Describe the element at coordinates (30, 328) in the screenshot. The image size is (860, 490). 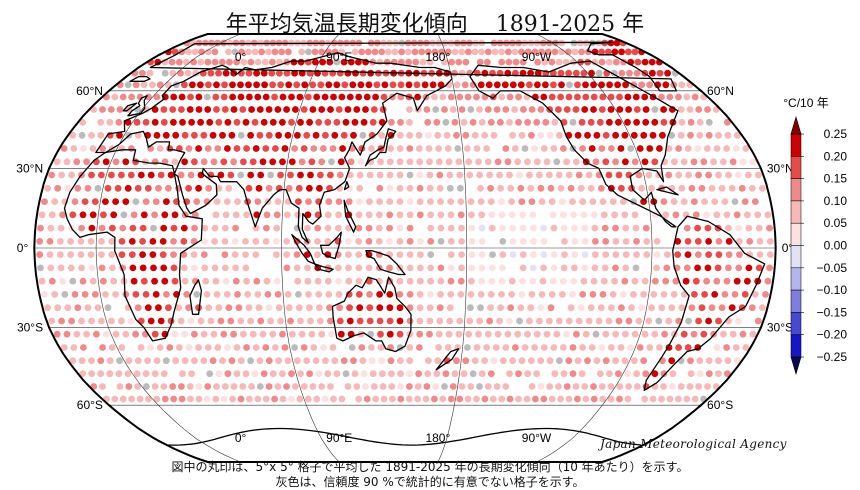
I see `lat-label-left: 30°S` at that location.